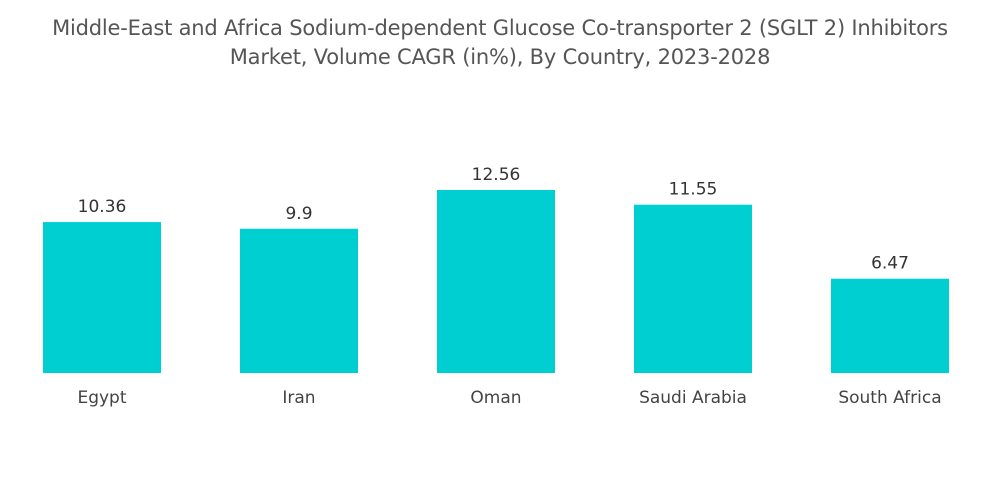  I want to click on bar-egypt, so click(102, 297).